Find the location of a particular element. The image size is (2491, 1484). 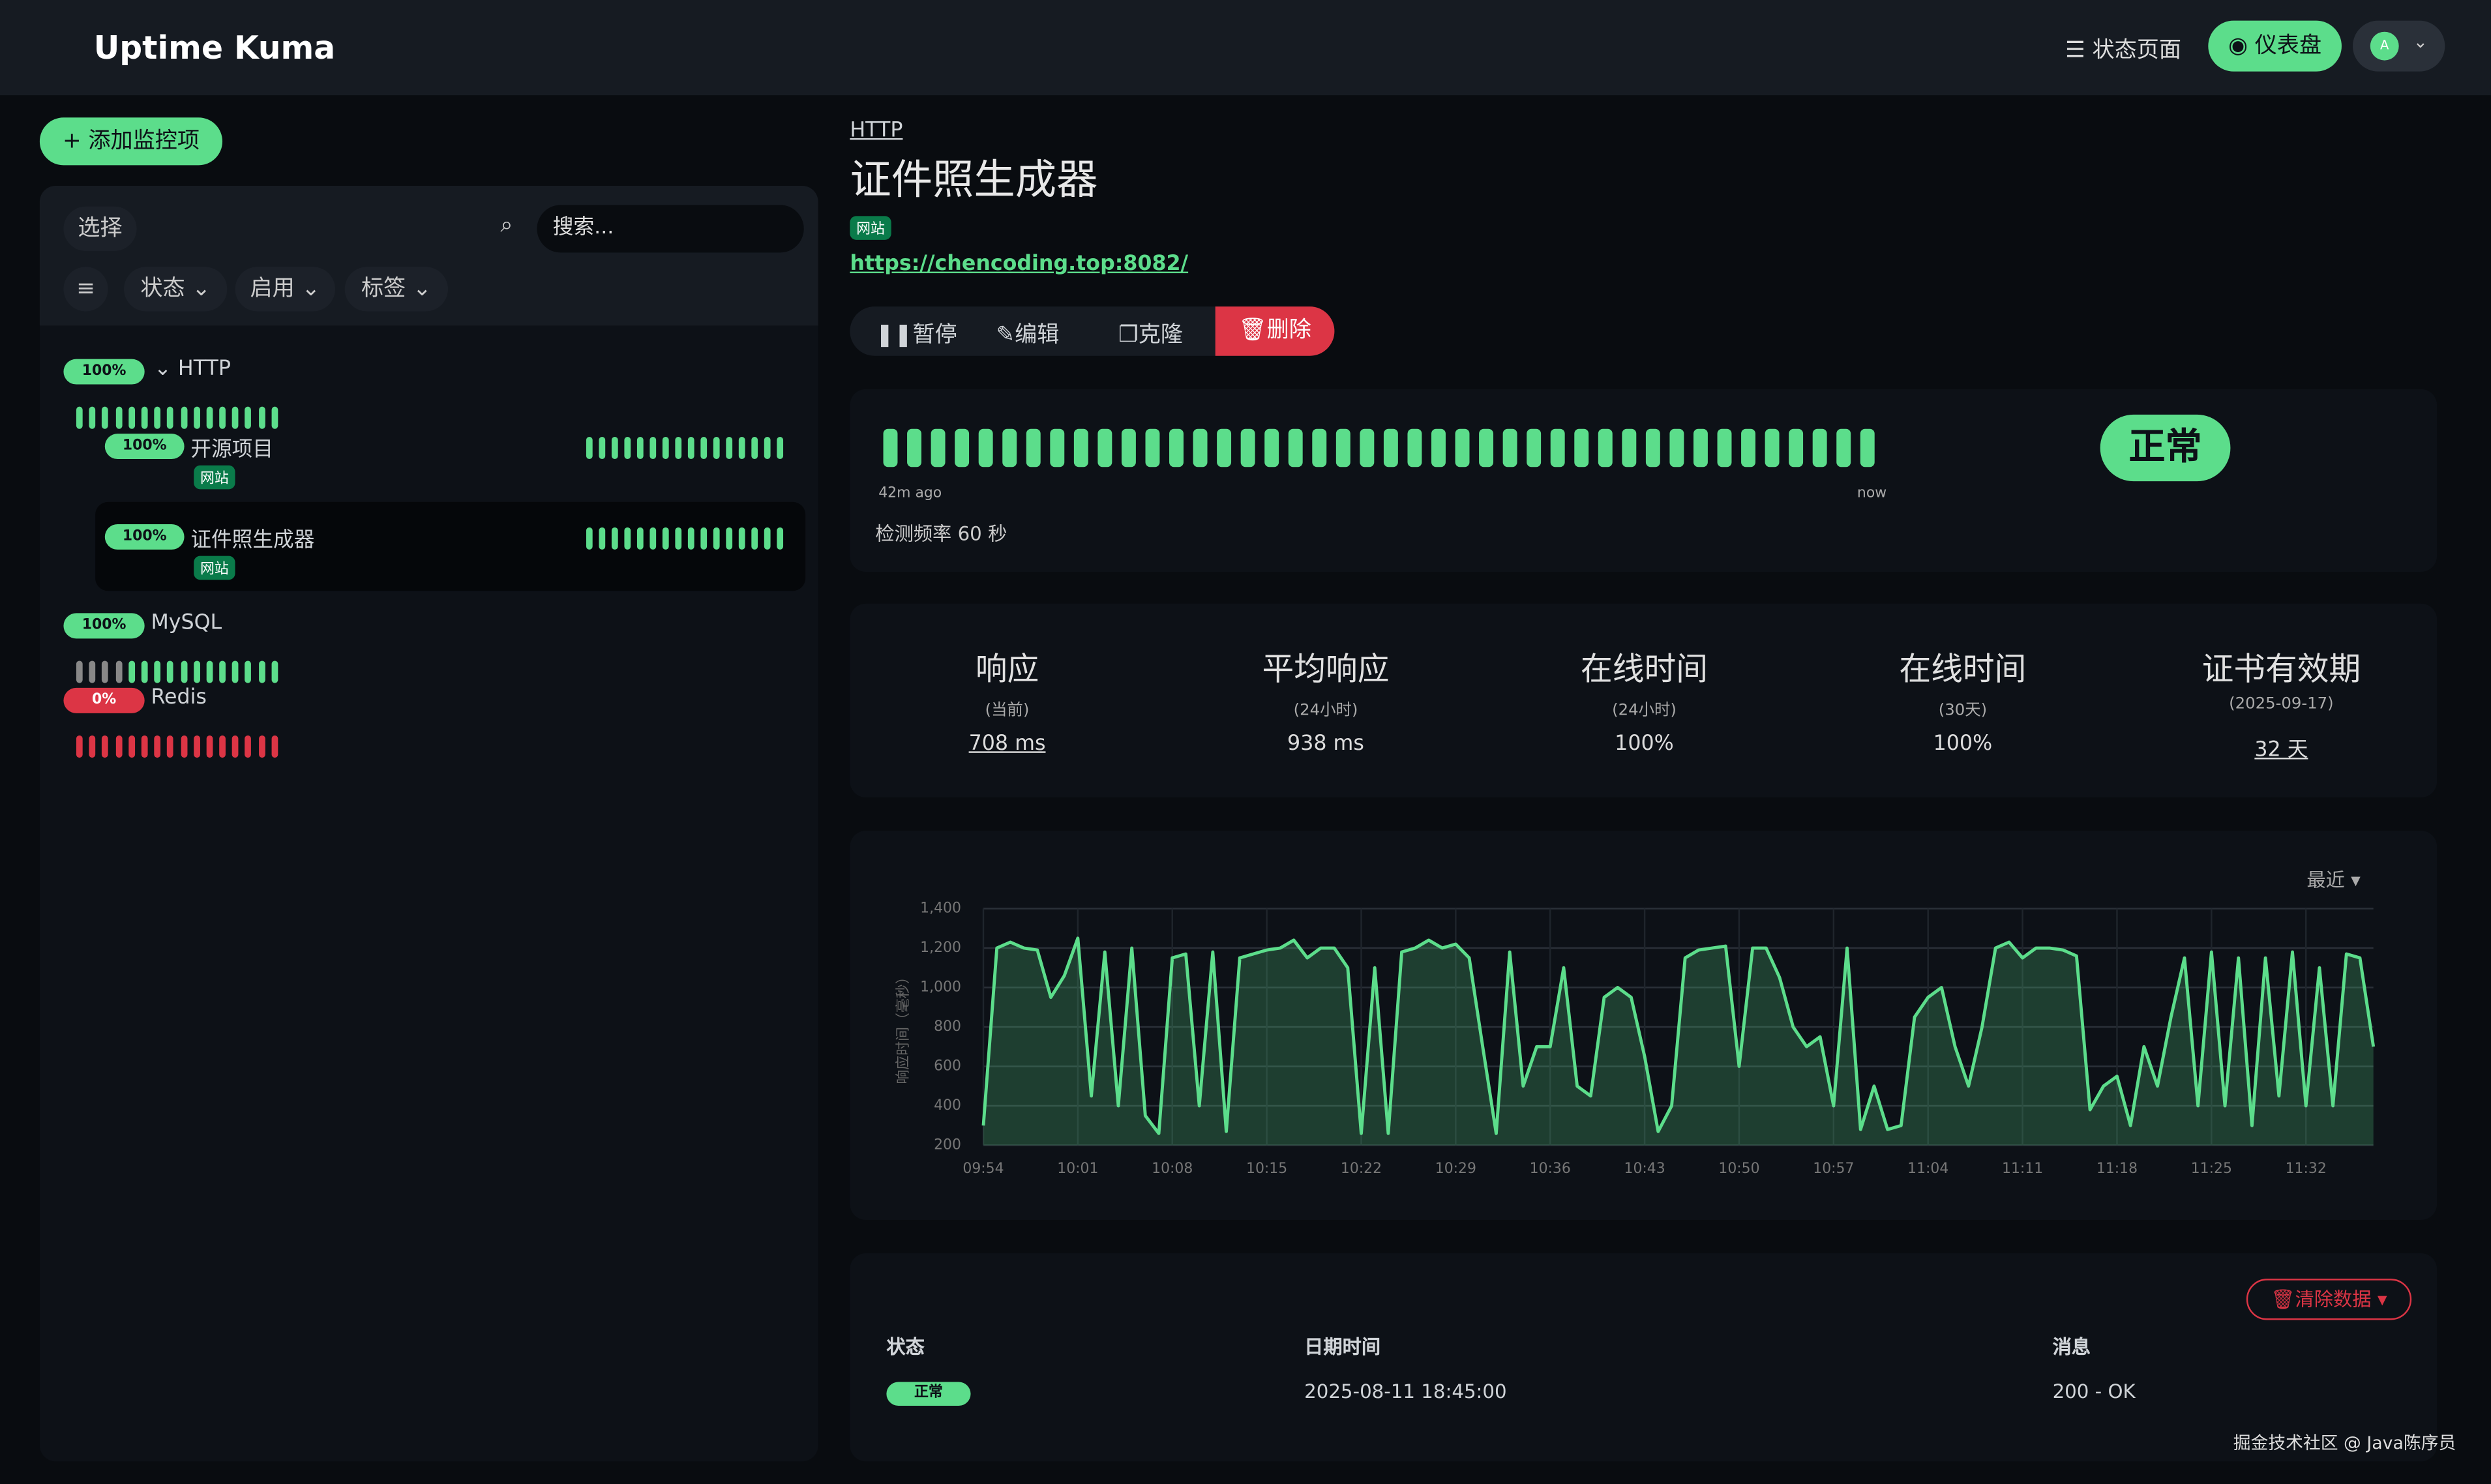

filter-tags: 标签 ⌄ is located at coordinates (396, 289).